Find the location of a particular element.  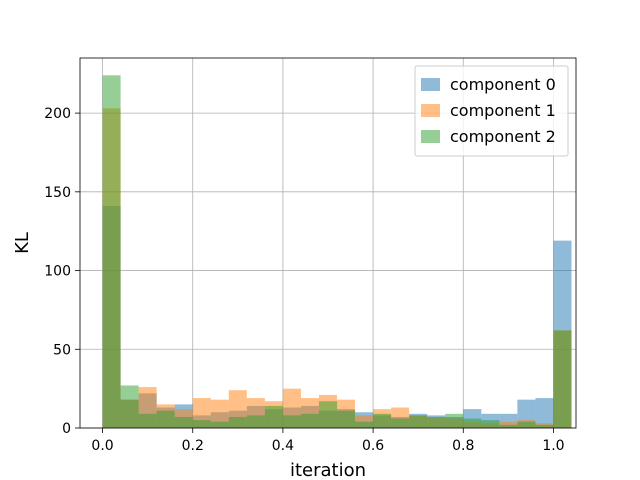

x-tick-label: 1.0 is located at coordinates (553, 446).